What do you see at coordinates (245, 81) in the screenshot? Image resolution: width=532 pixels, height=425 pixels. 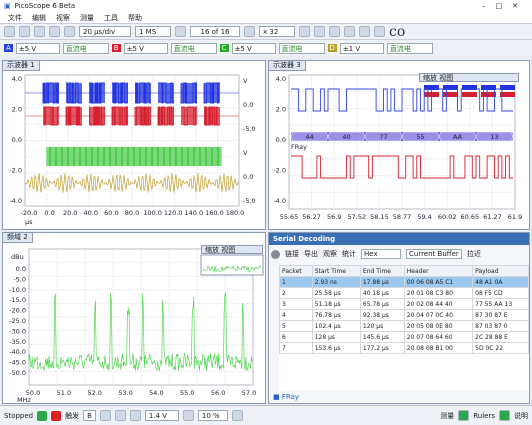 I see `y-tick-label: V` at bounding box center [245, 81].